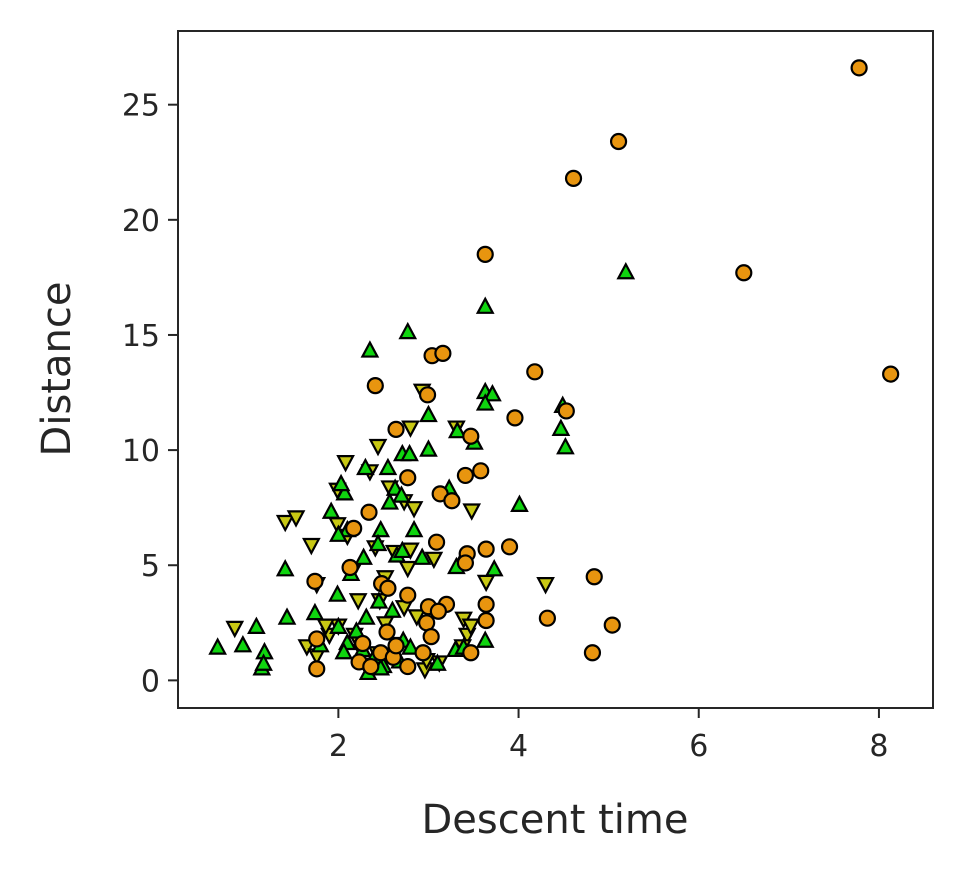  What do you see at coordinates (518, 746) in the screenshot?
I see `x-tick-label: 4` at bounding box center [518, 746].